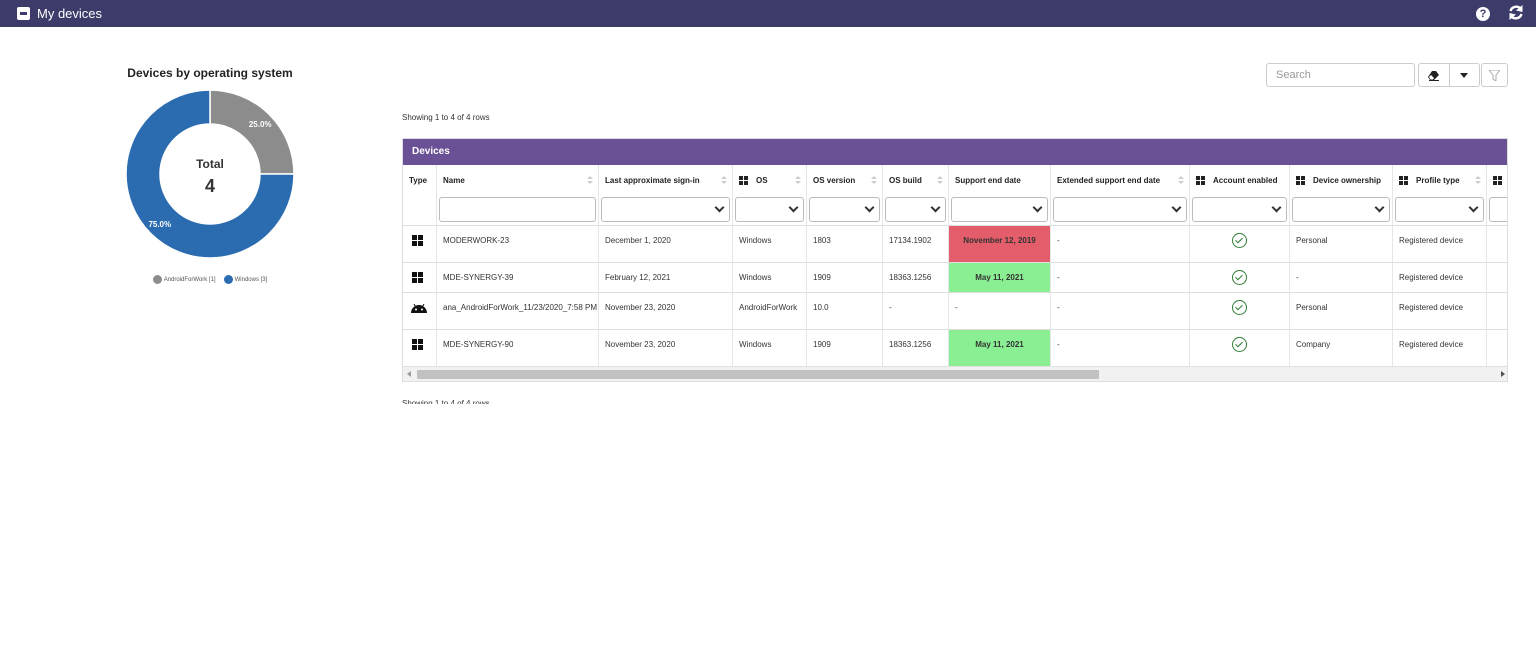 The height and width of the screenshot is (658, 1536). I want to click on table-cell-os-build: 18363.1256, so click(916, 348).